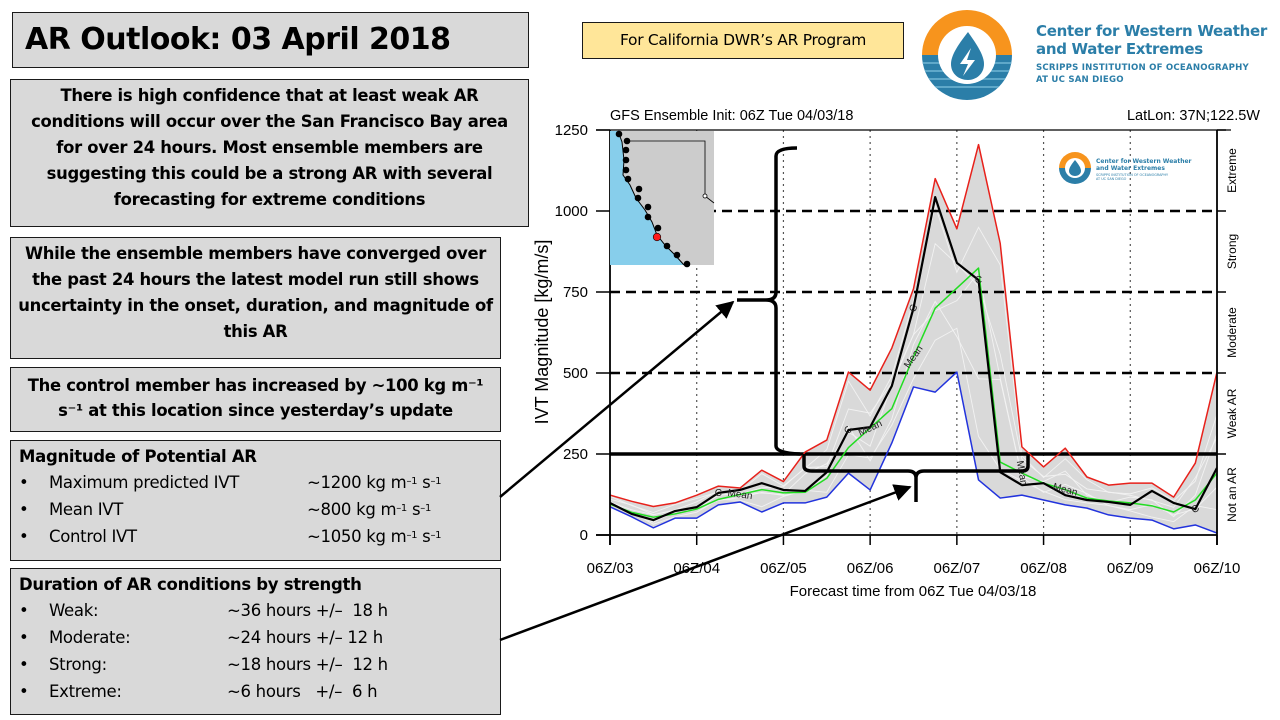 Image resolution: width=1280 pixels, height=720 pixels. I want to click on y-tick-label: 1250, so click(571, 130).